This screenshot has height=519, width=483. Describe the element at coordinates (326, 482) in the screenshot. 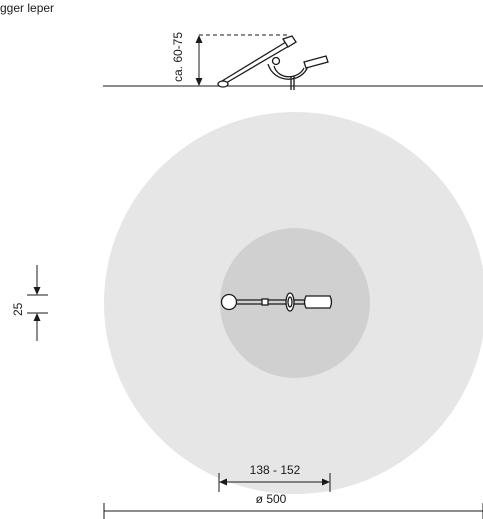

I see `span-arrow-right` at that location.